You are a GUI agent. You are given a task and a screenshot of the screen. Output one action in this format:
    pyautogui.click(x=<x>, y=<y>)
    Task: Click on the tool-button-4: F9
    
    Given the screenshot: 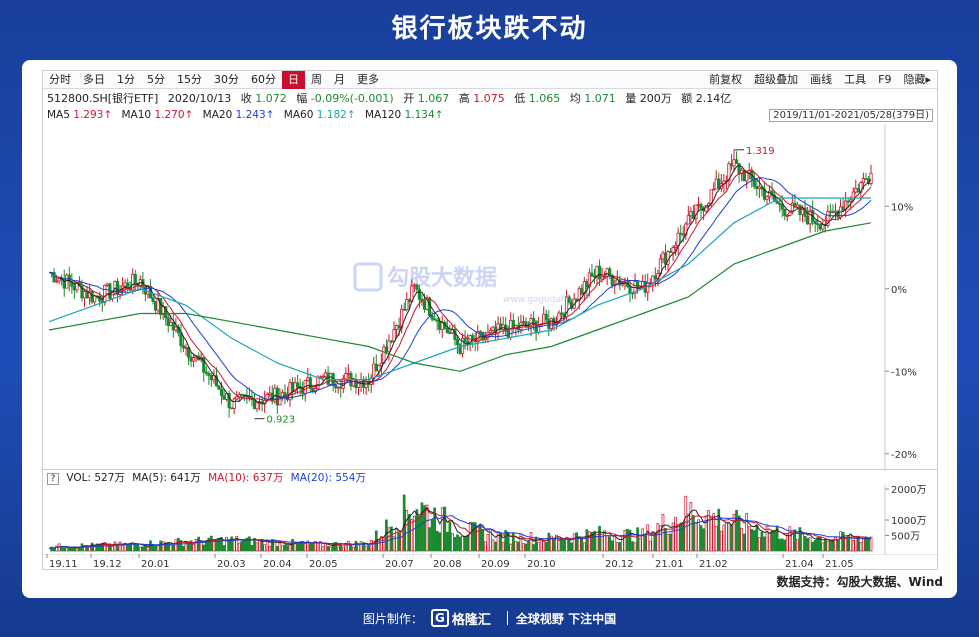 What is the action you would take?
    pyautogui.click(x=885, y=79)
    